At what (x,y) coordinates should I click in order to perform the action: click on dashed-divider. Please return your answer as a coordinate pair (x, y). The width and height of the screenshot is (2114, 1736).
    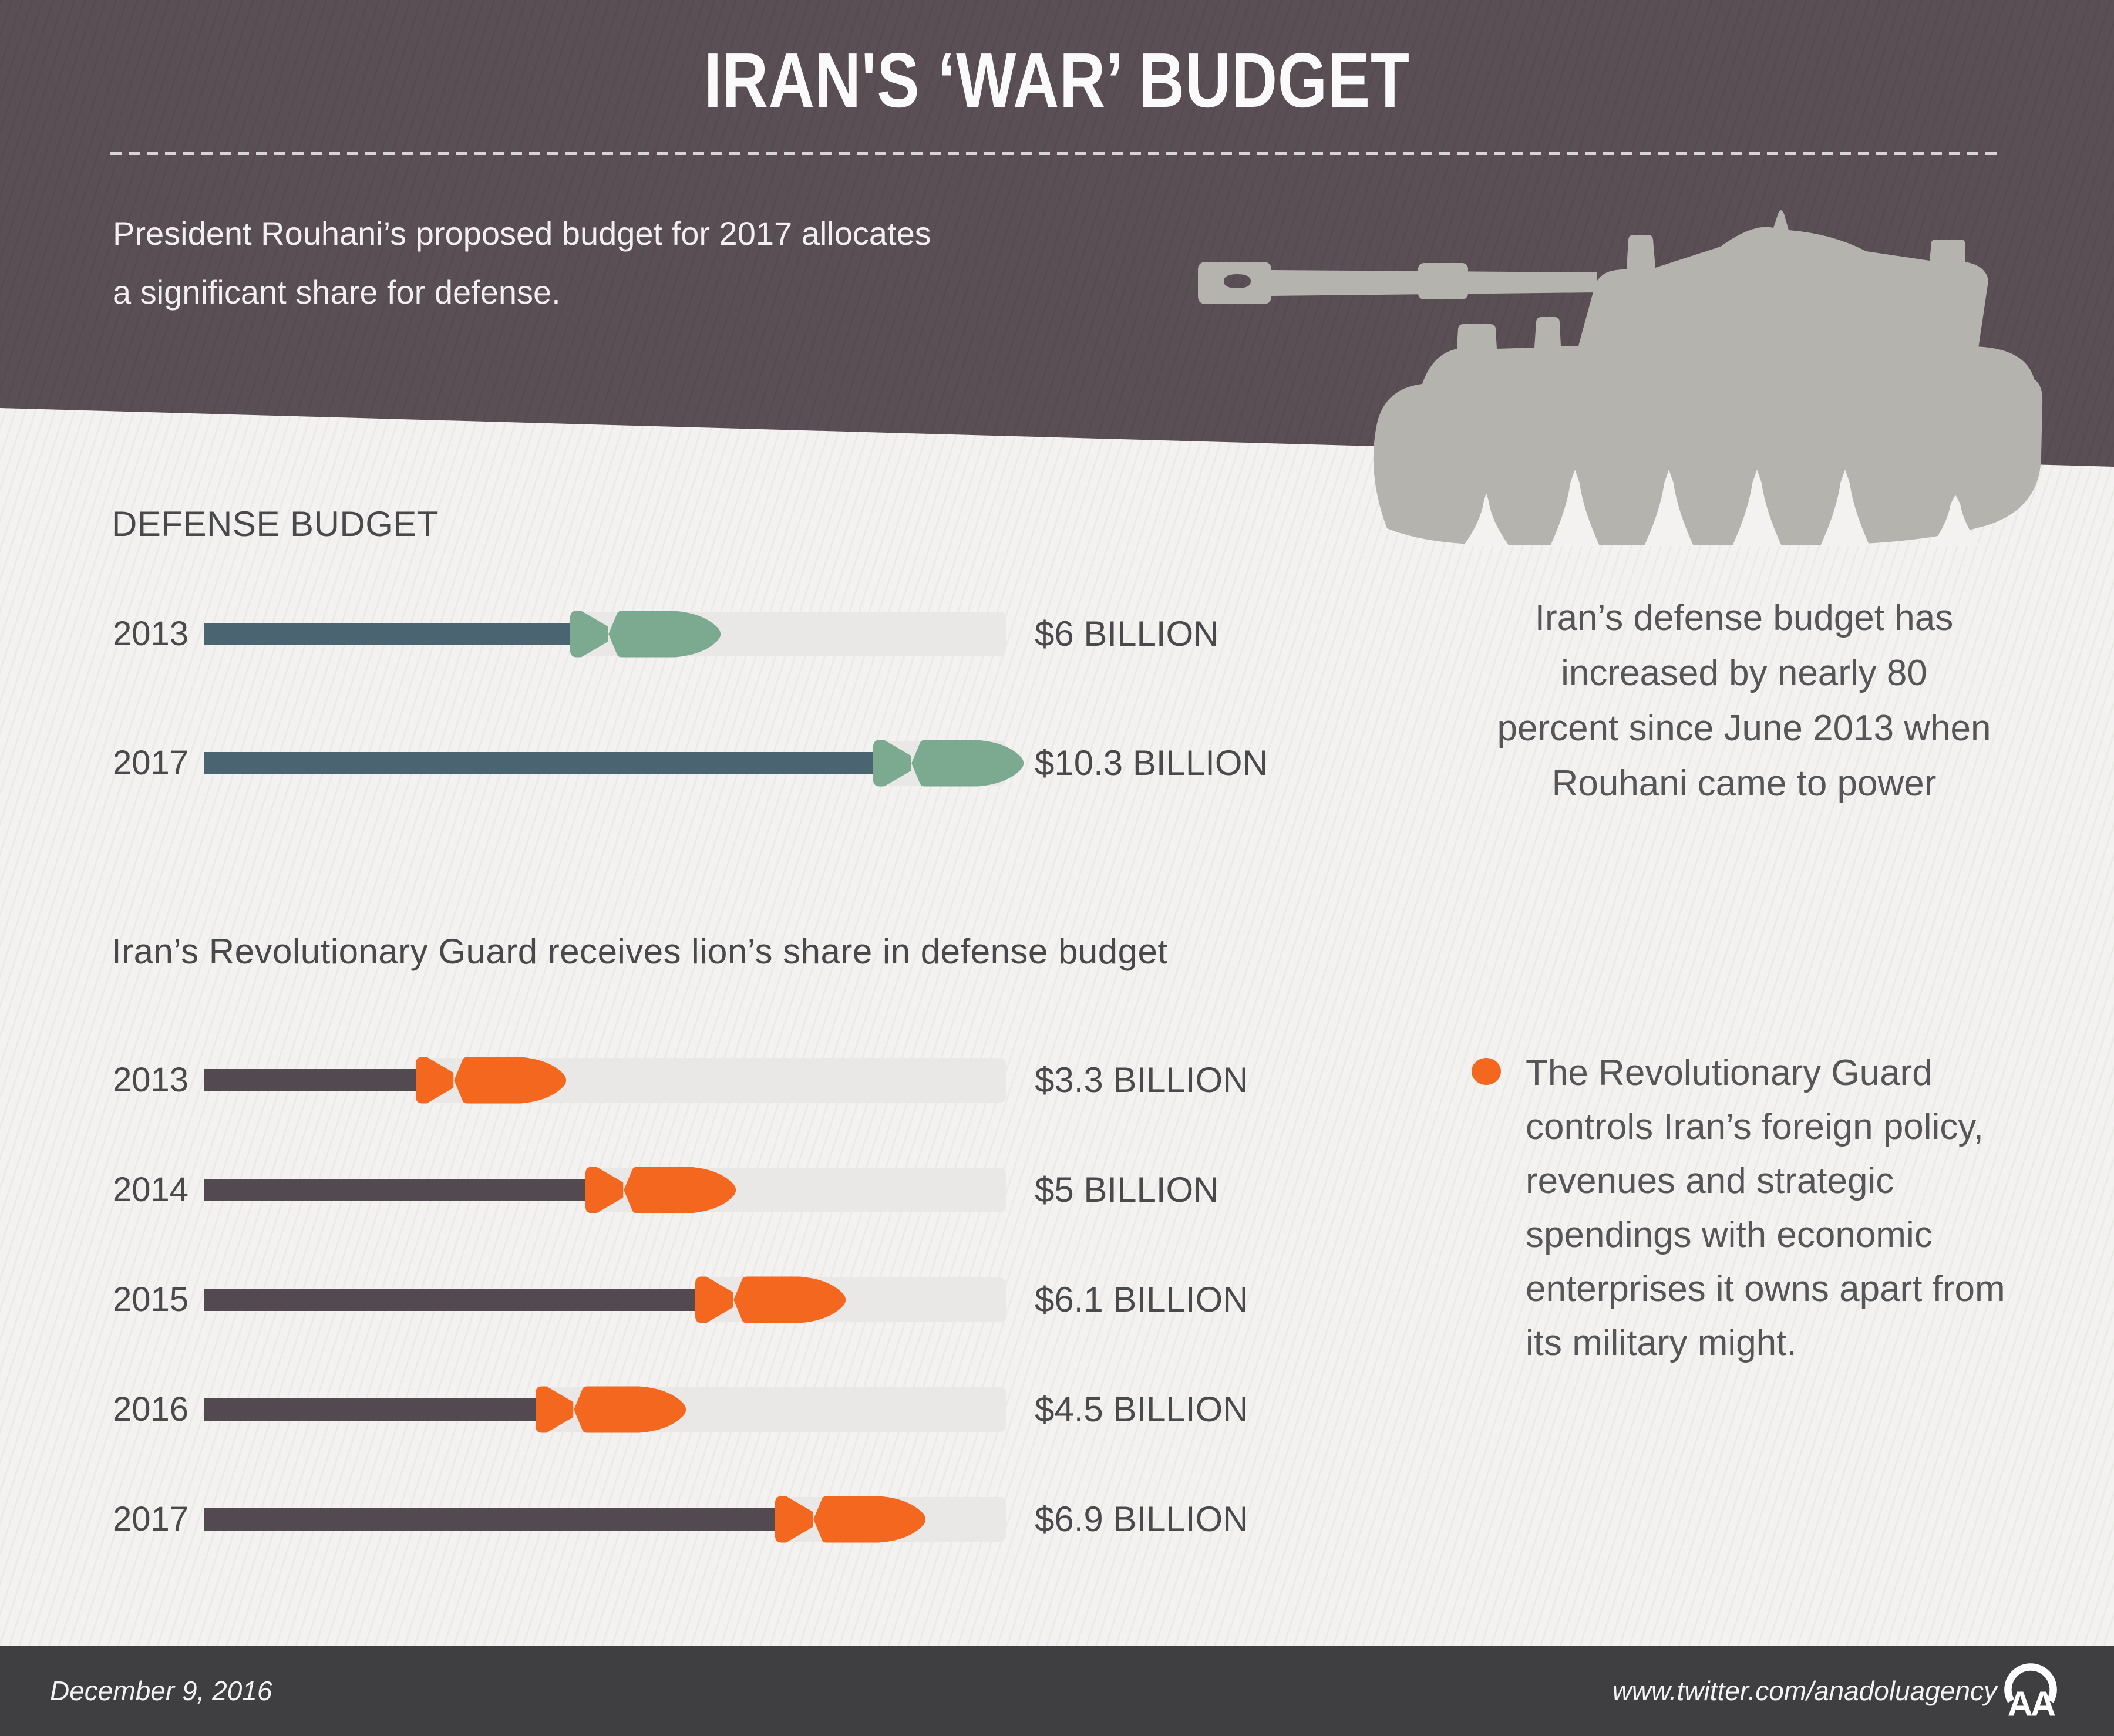
    Looking at the image, I should click on (1055, 153).